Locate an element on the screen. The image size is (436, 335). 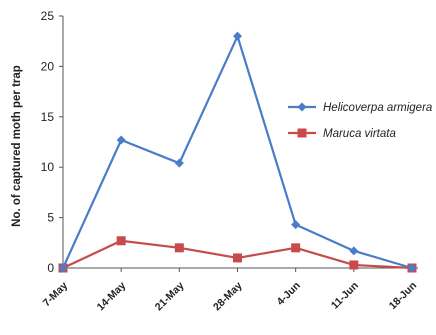
x-axis-ticks: 7-May 14-May 21-May 28-May 4-Jun 11-Jun 18-Jun is located at coordinates (230, 291).